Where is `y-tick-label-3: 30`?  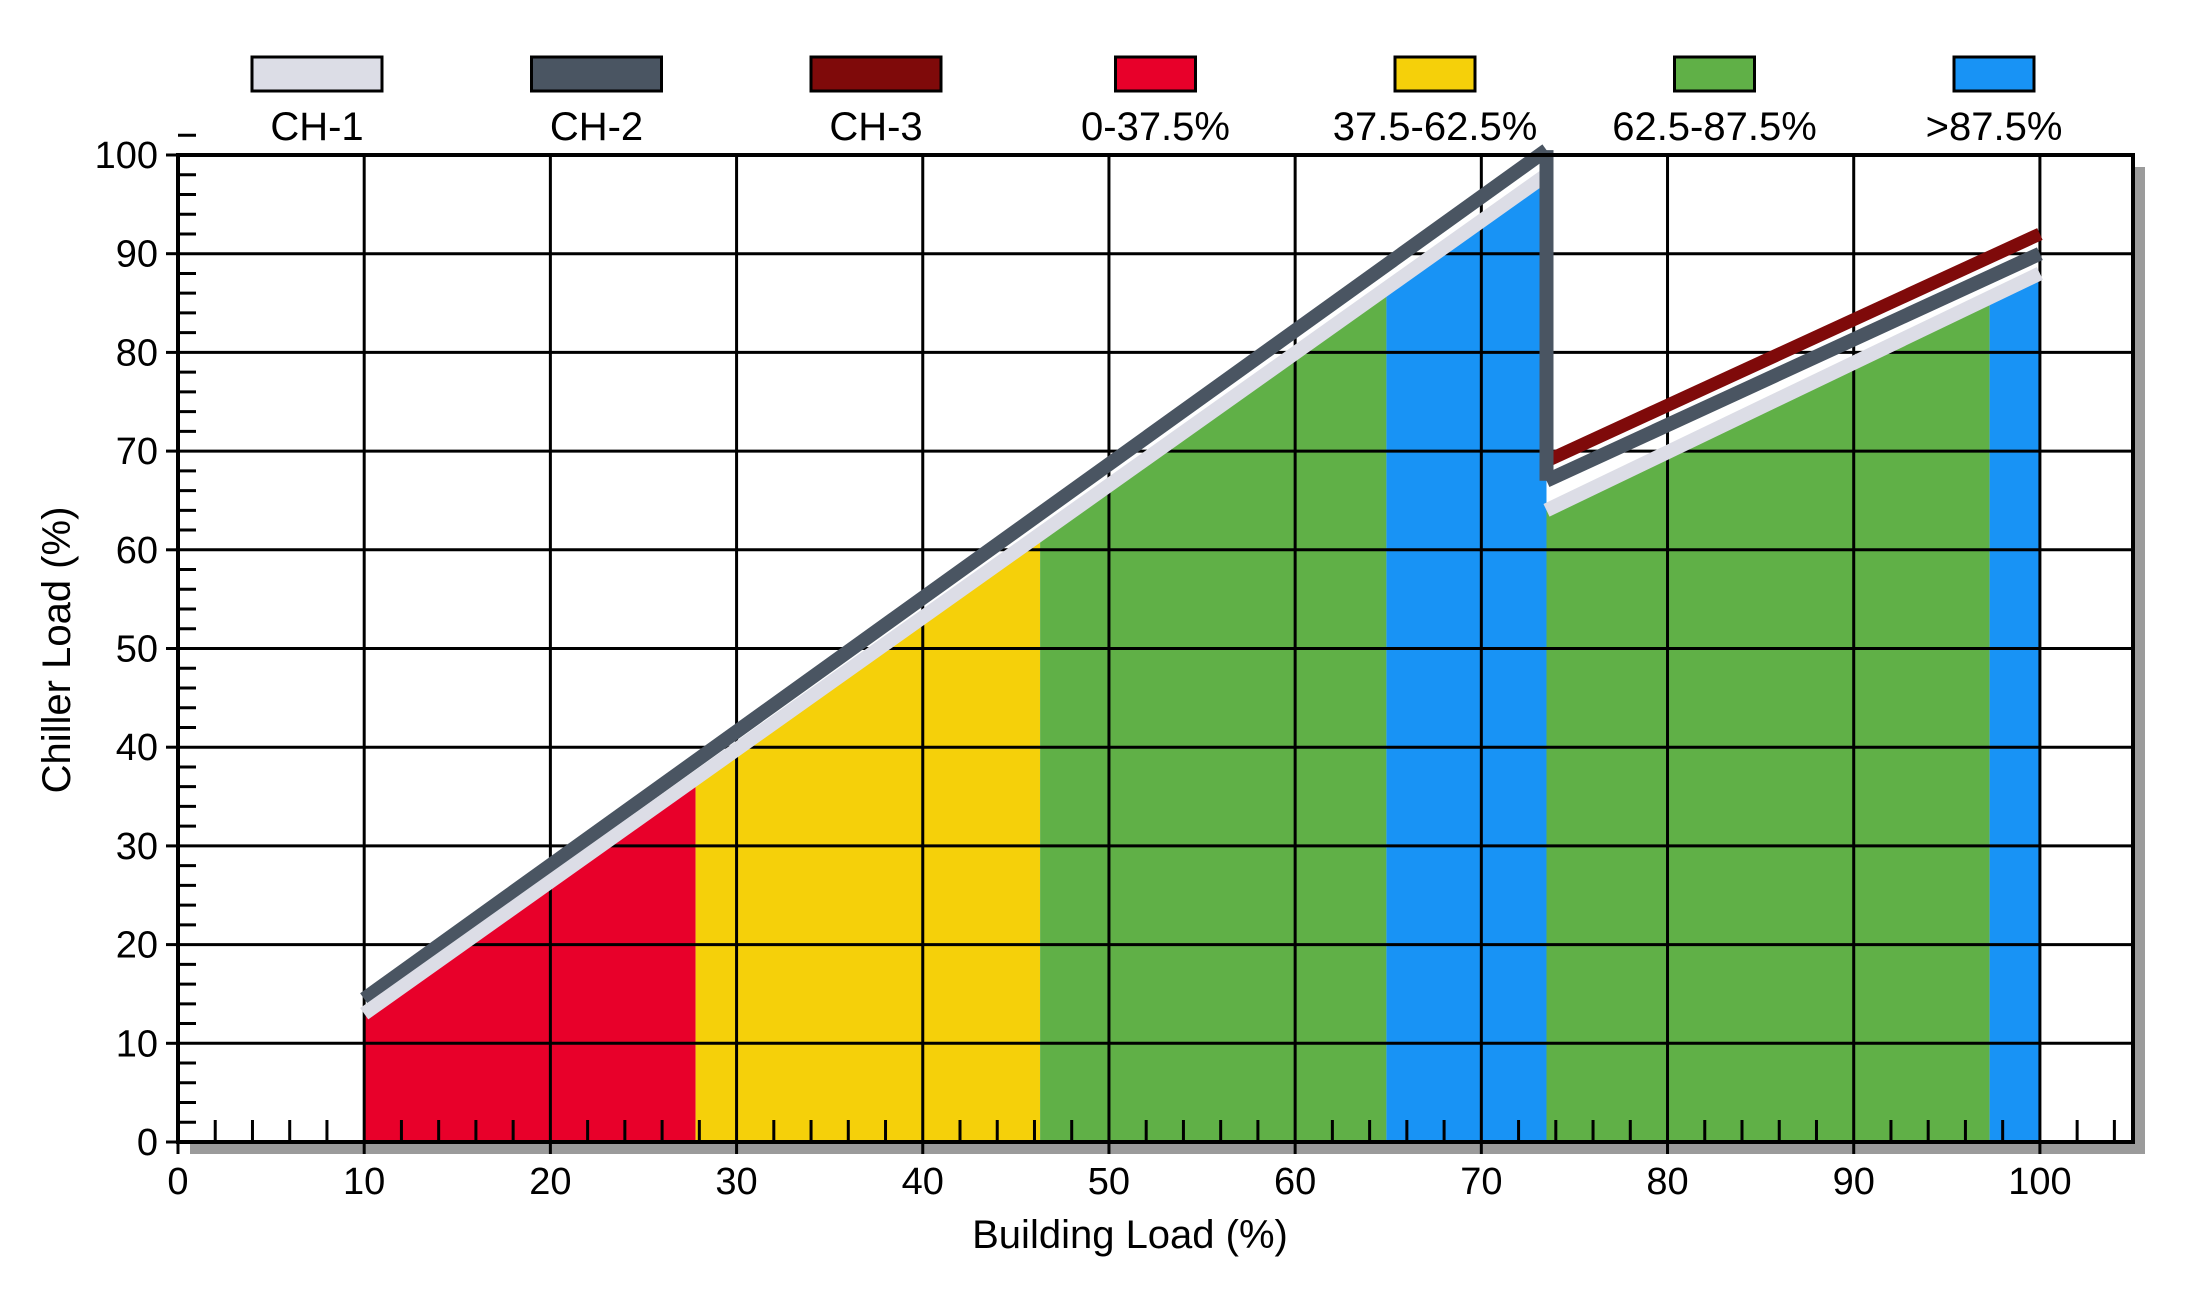
y-tick-label-3: 30 is located at coordinates (137, 847).